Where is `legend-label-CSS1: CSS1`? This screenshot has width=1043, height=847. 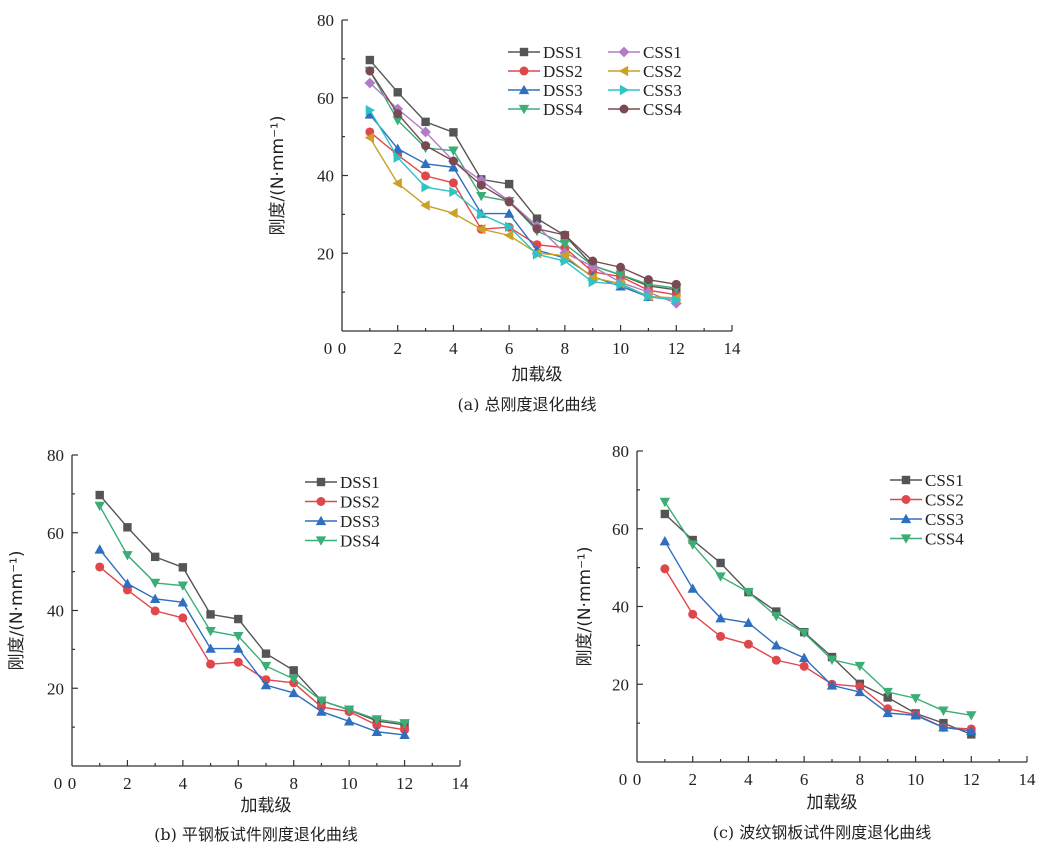
legend-label-CSS1: CSS1 is located at coordinates (662, 52).